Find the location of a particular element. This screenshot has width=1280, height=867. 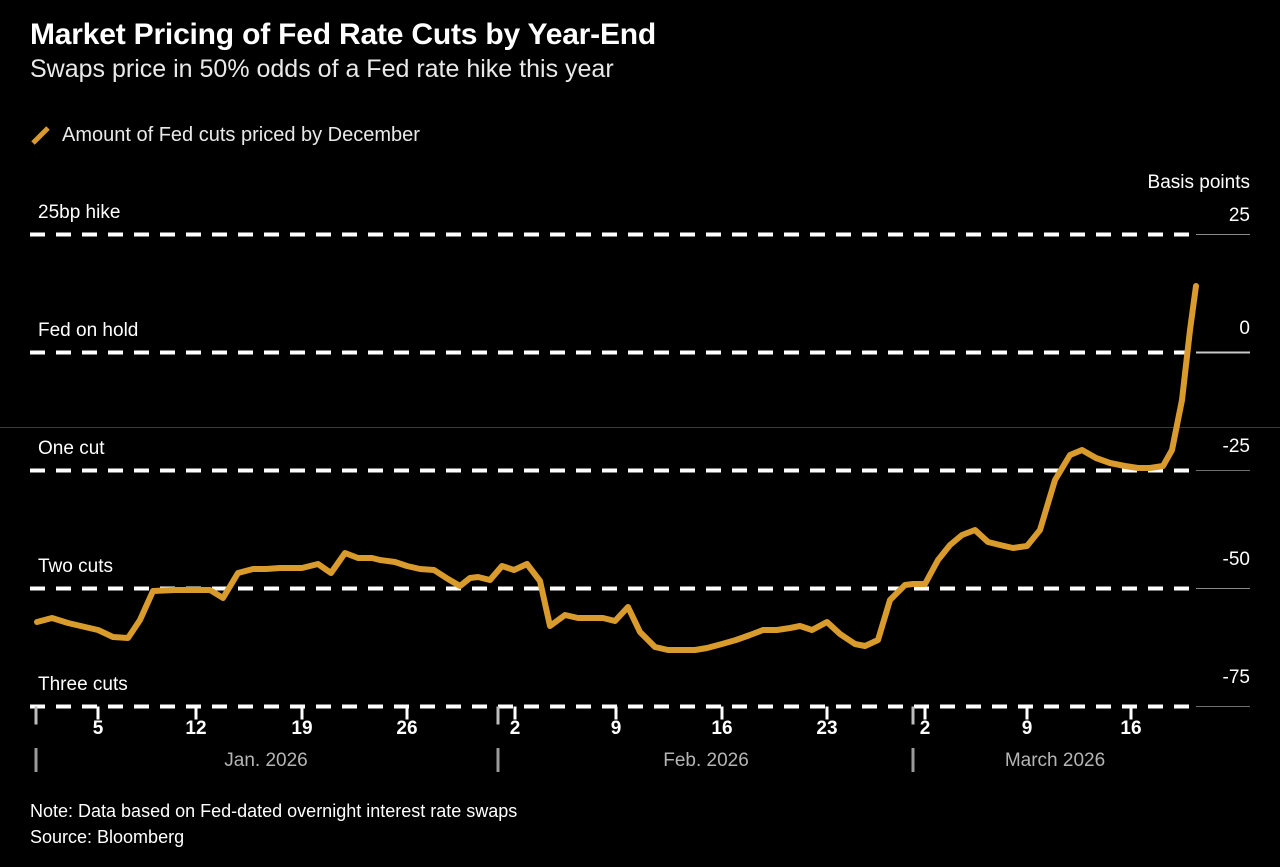

legend-item-label: Amount of Fed cuts priced by December is located at coordinates (241, 135).